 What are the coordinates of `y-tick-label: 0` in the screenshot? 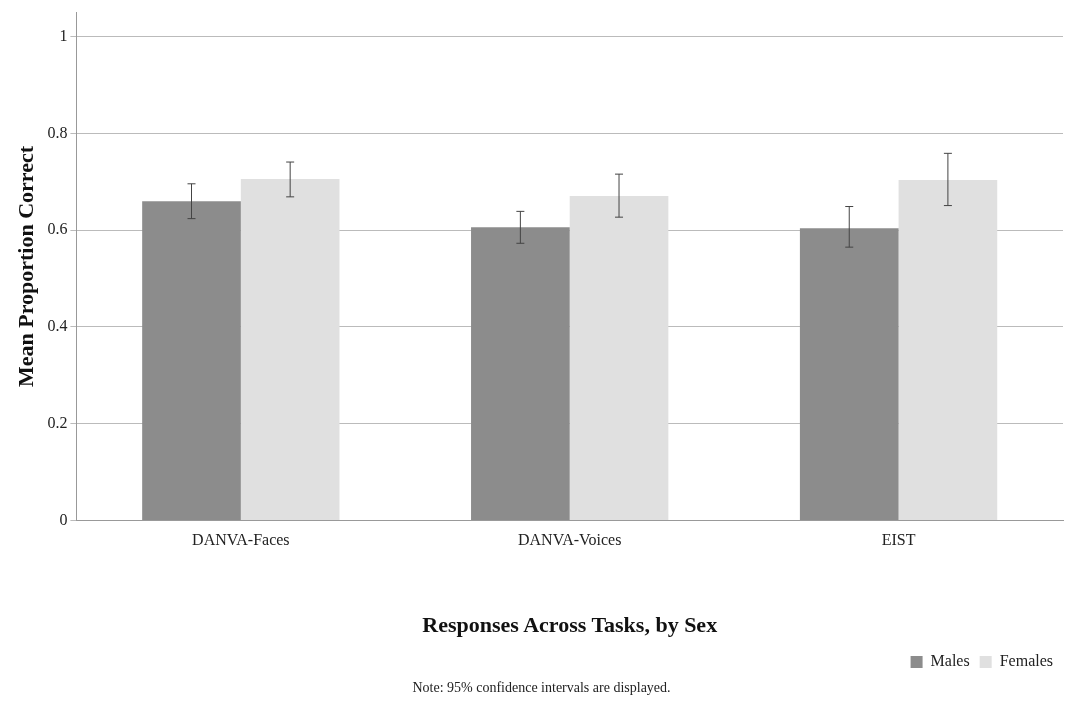 It's located at (63, 519).